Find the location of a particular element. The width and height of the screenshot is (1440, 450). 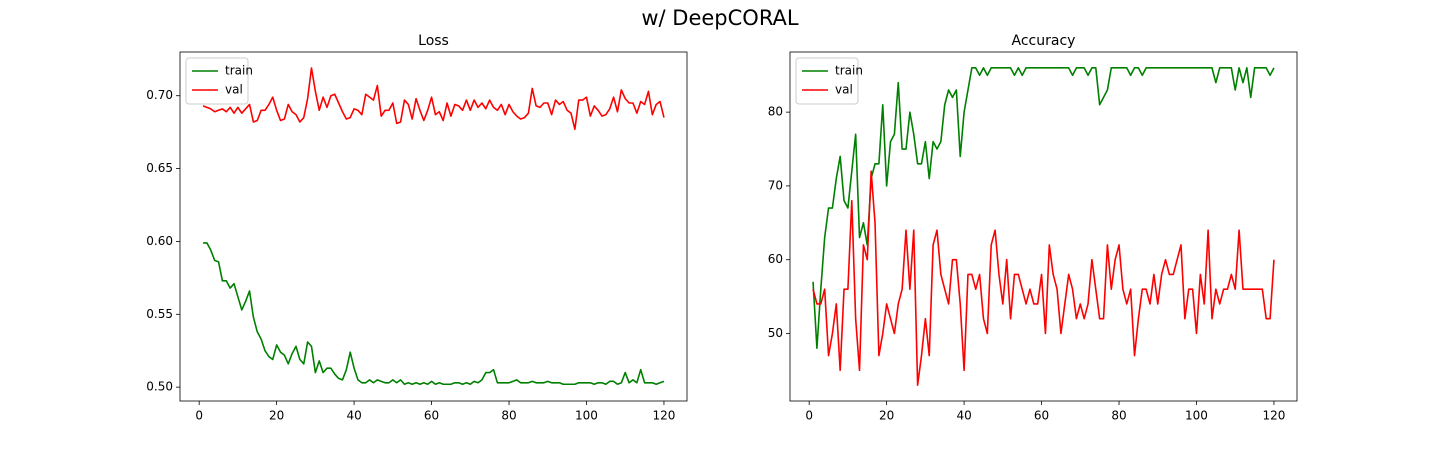

y-tick-label: 0.65 is located at coordinates (159, 168).